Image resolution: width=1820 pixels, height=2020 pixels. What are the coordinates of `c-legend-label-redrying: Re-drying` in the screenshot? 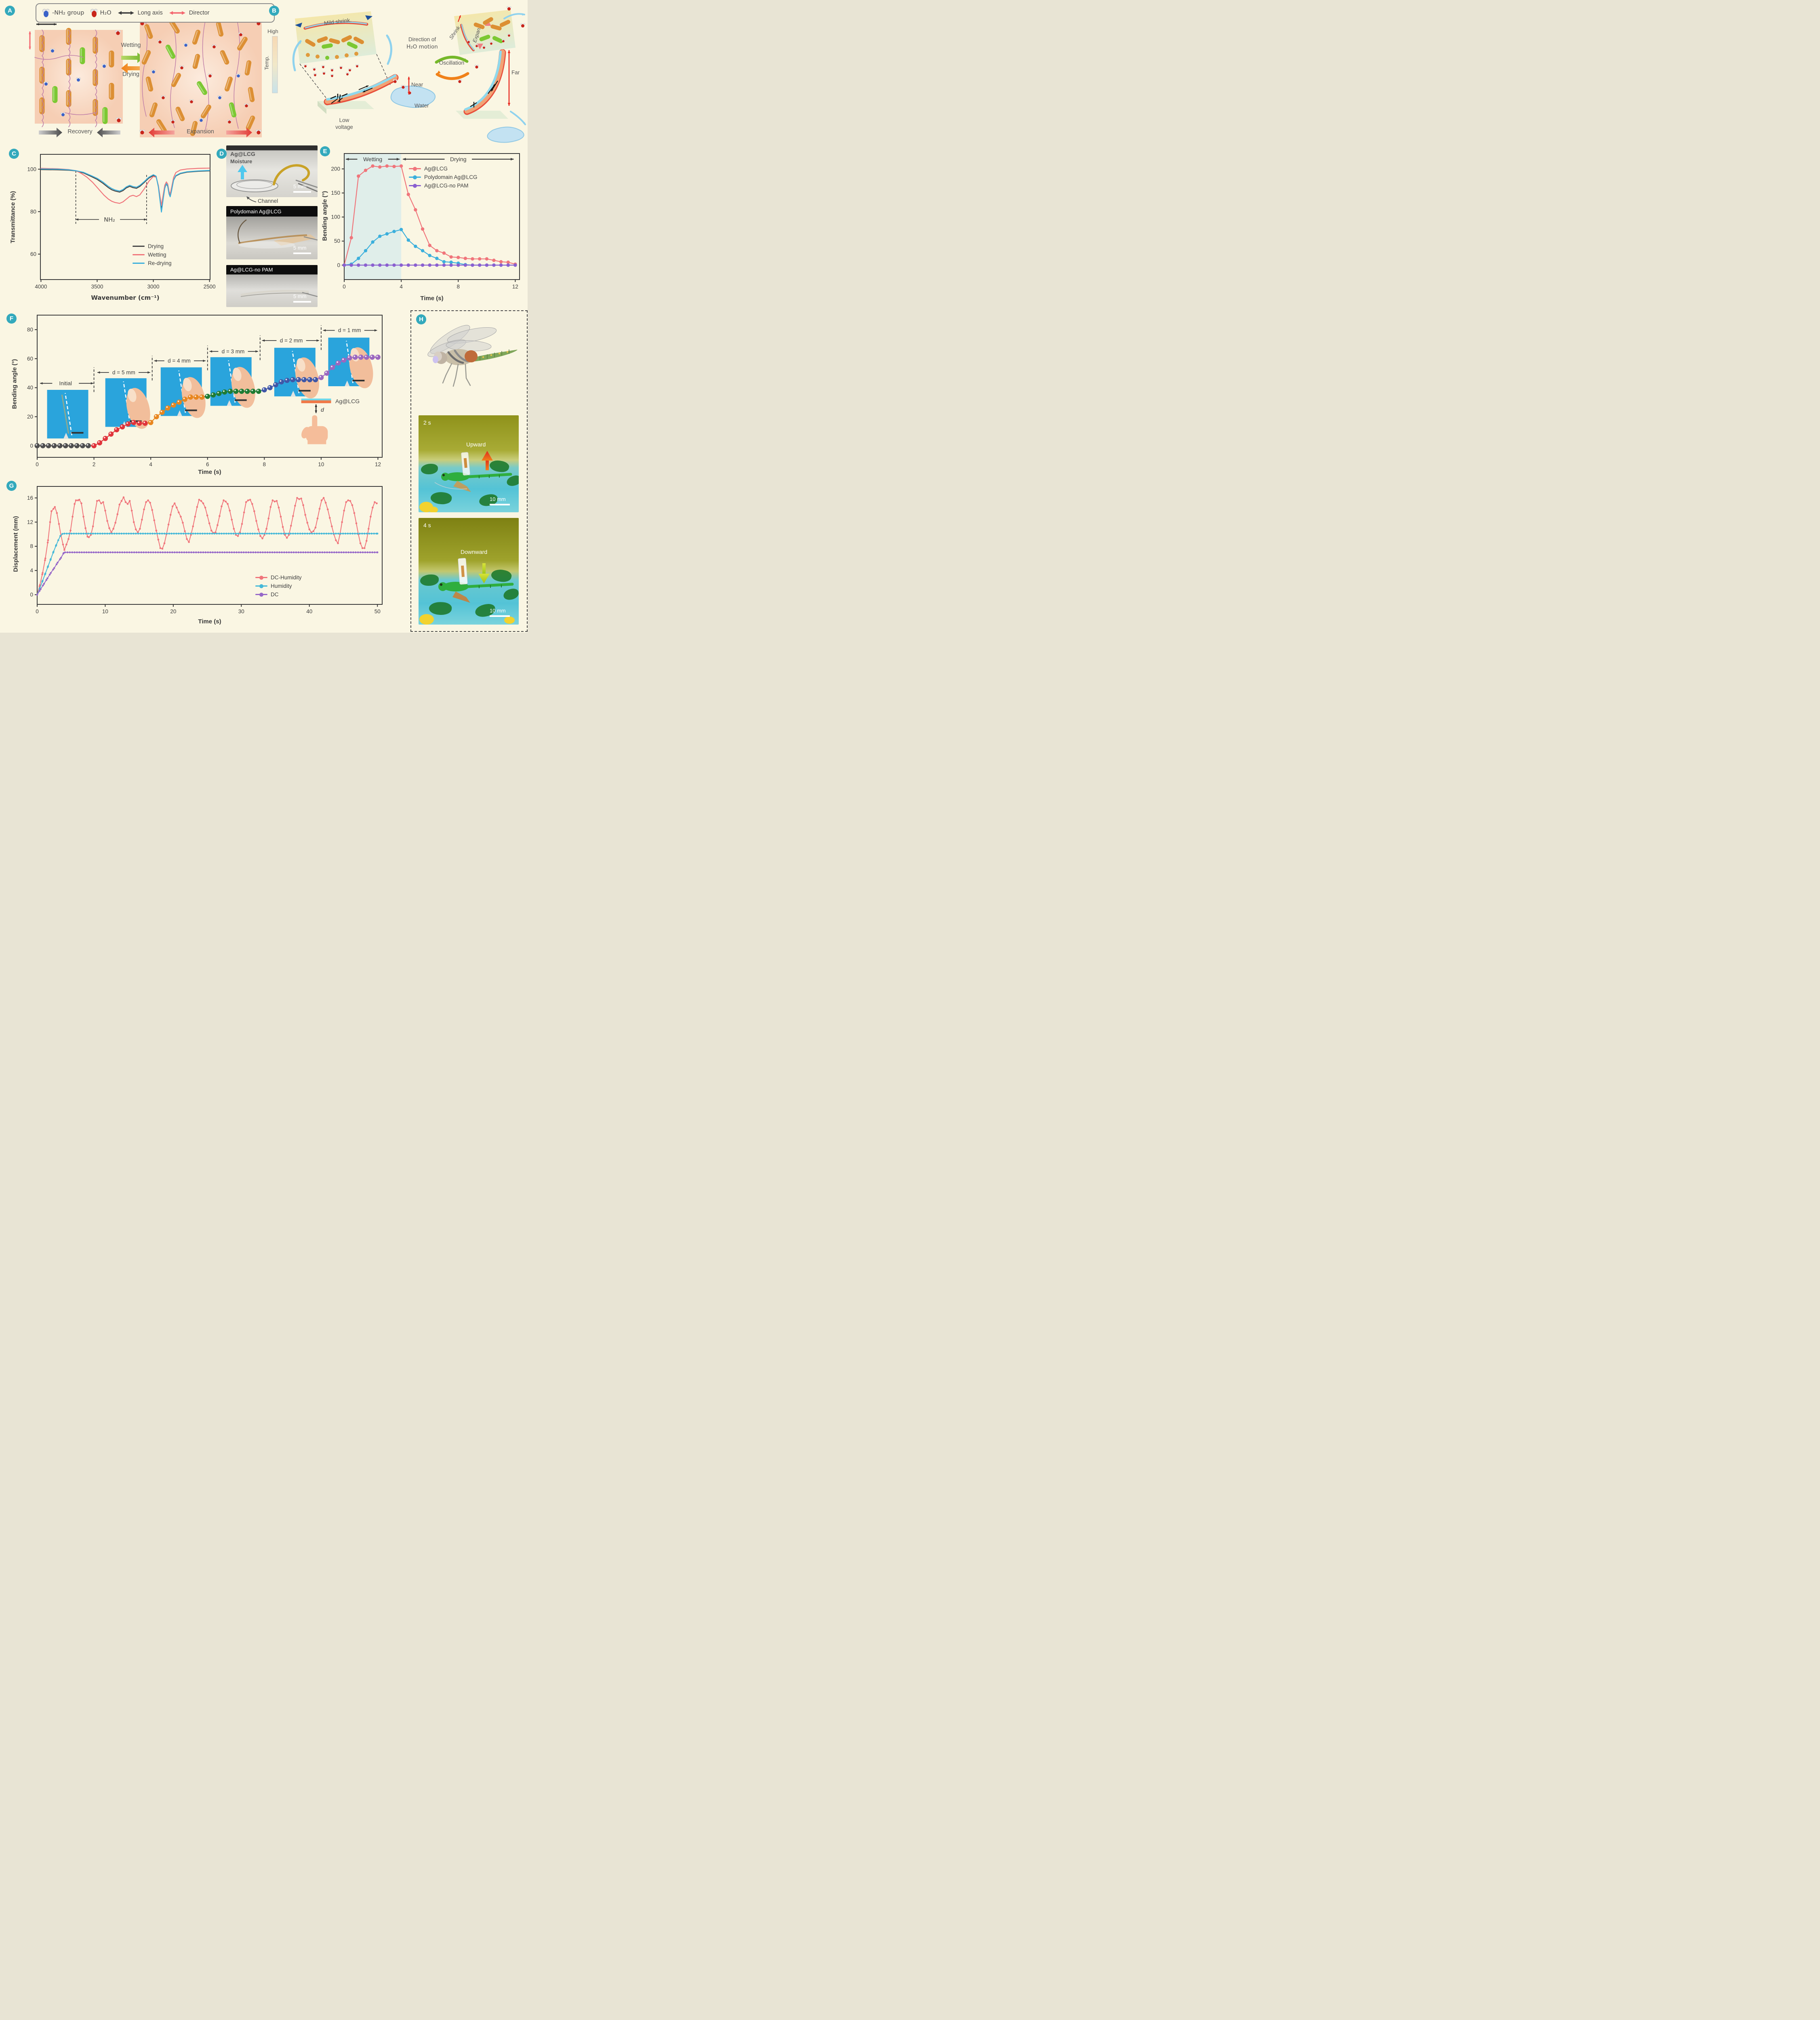 It's located at (160, 263).